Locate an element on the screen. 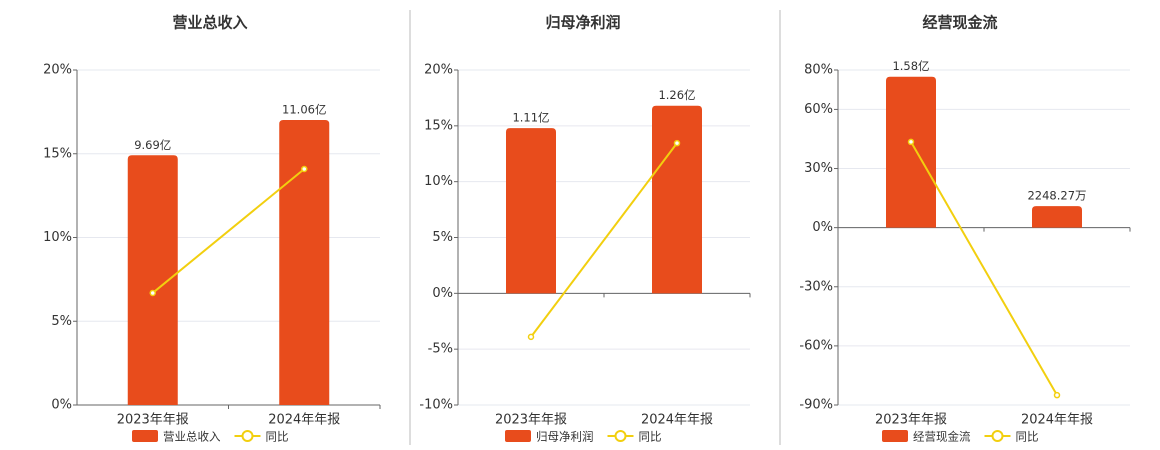 This screenshot has width=1160, height=450. value-label: 9.69亿 is located at coordinates (152, 145).